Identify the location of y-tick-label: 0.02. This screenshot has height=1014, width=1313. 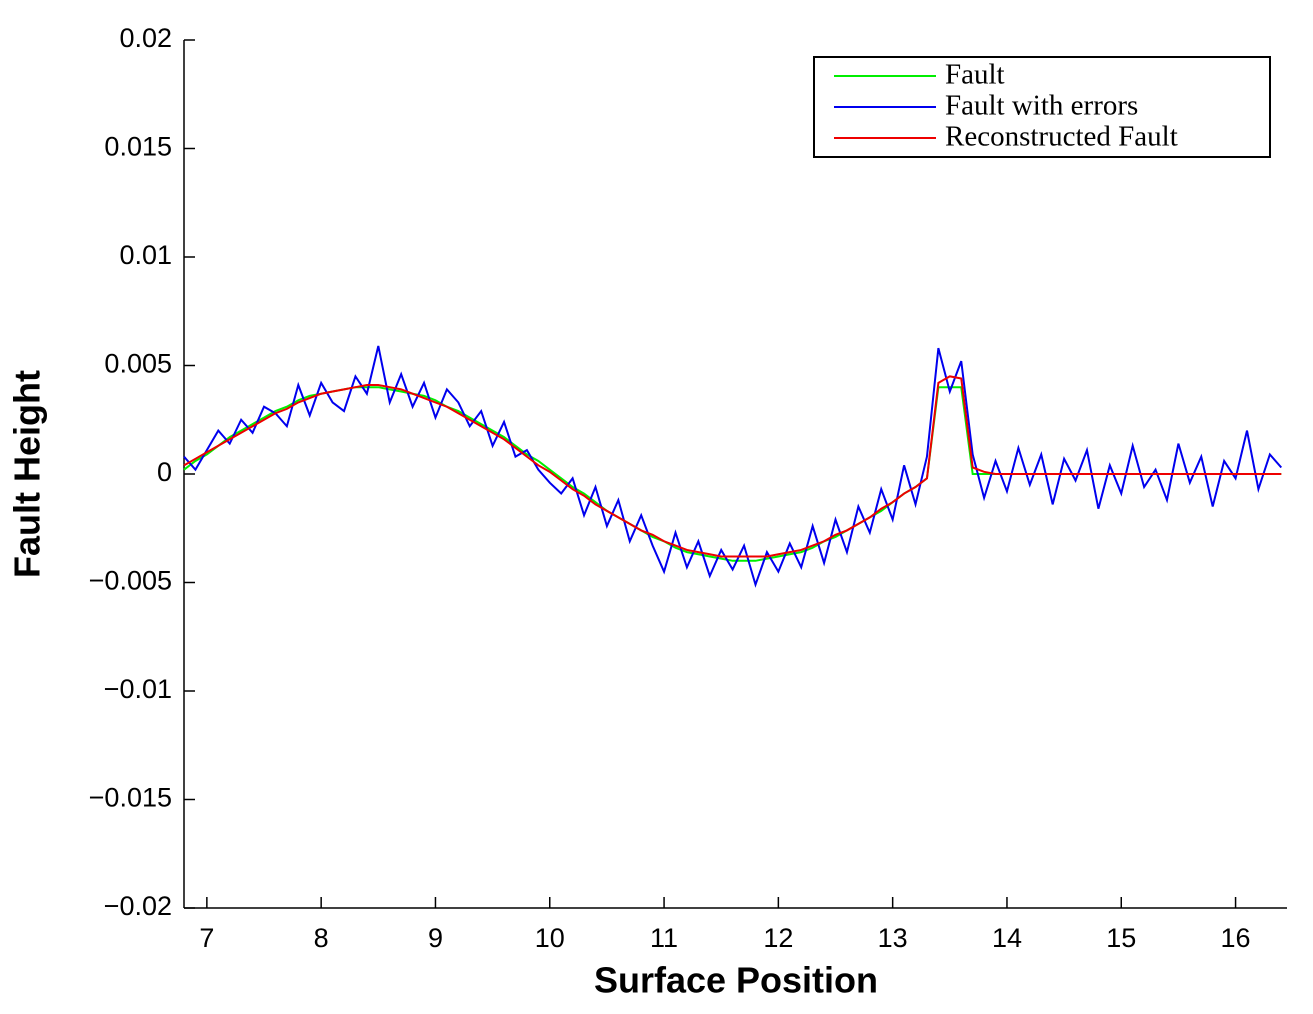
(145, 38).